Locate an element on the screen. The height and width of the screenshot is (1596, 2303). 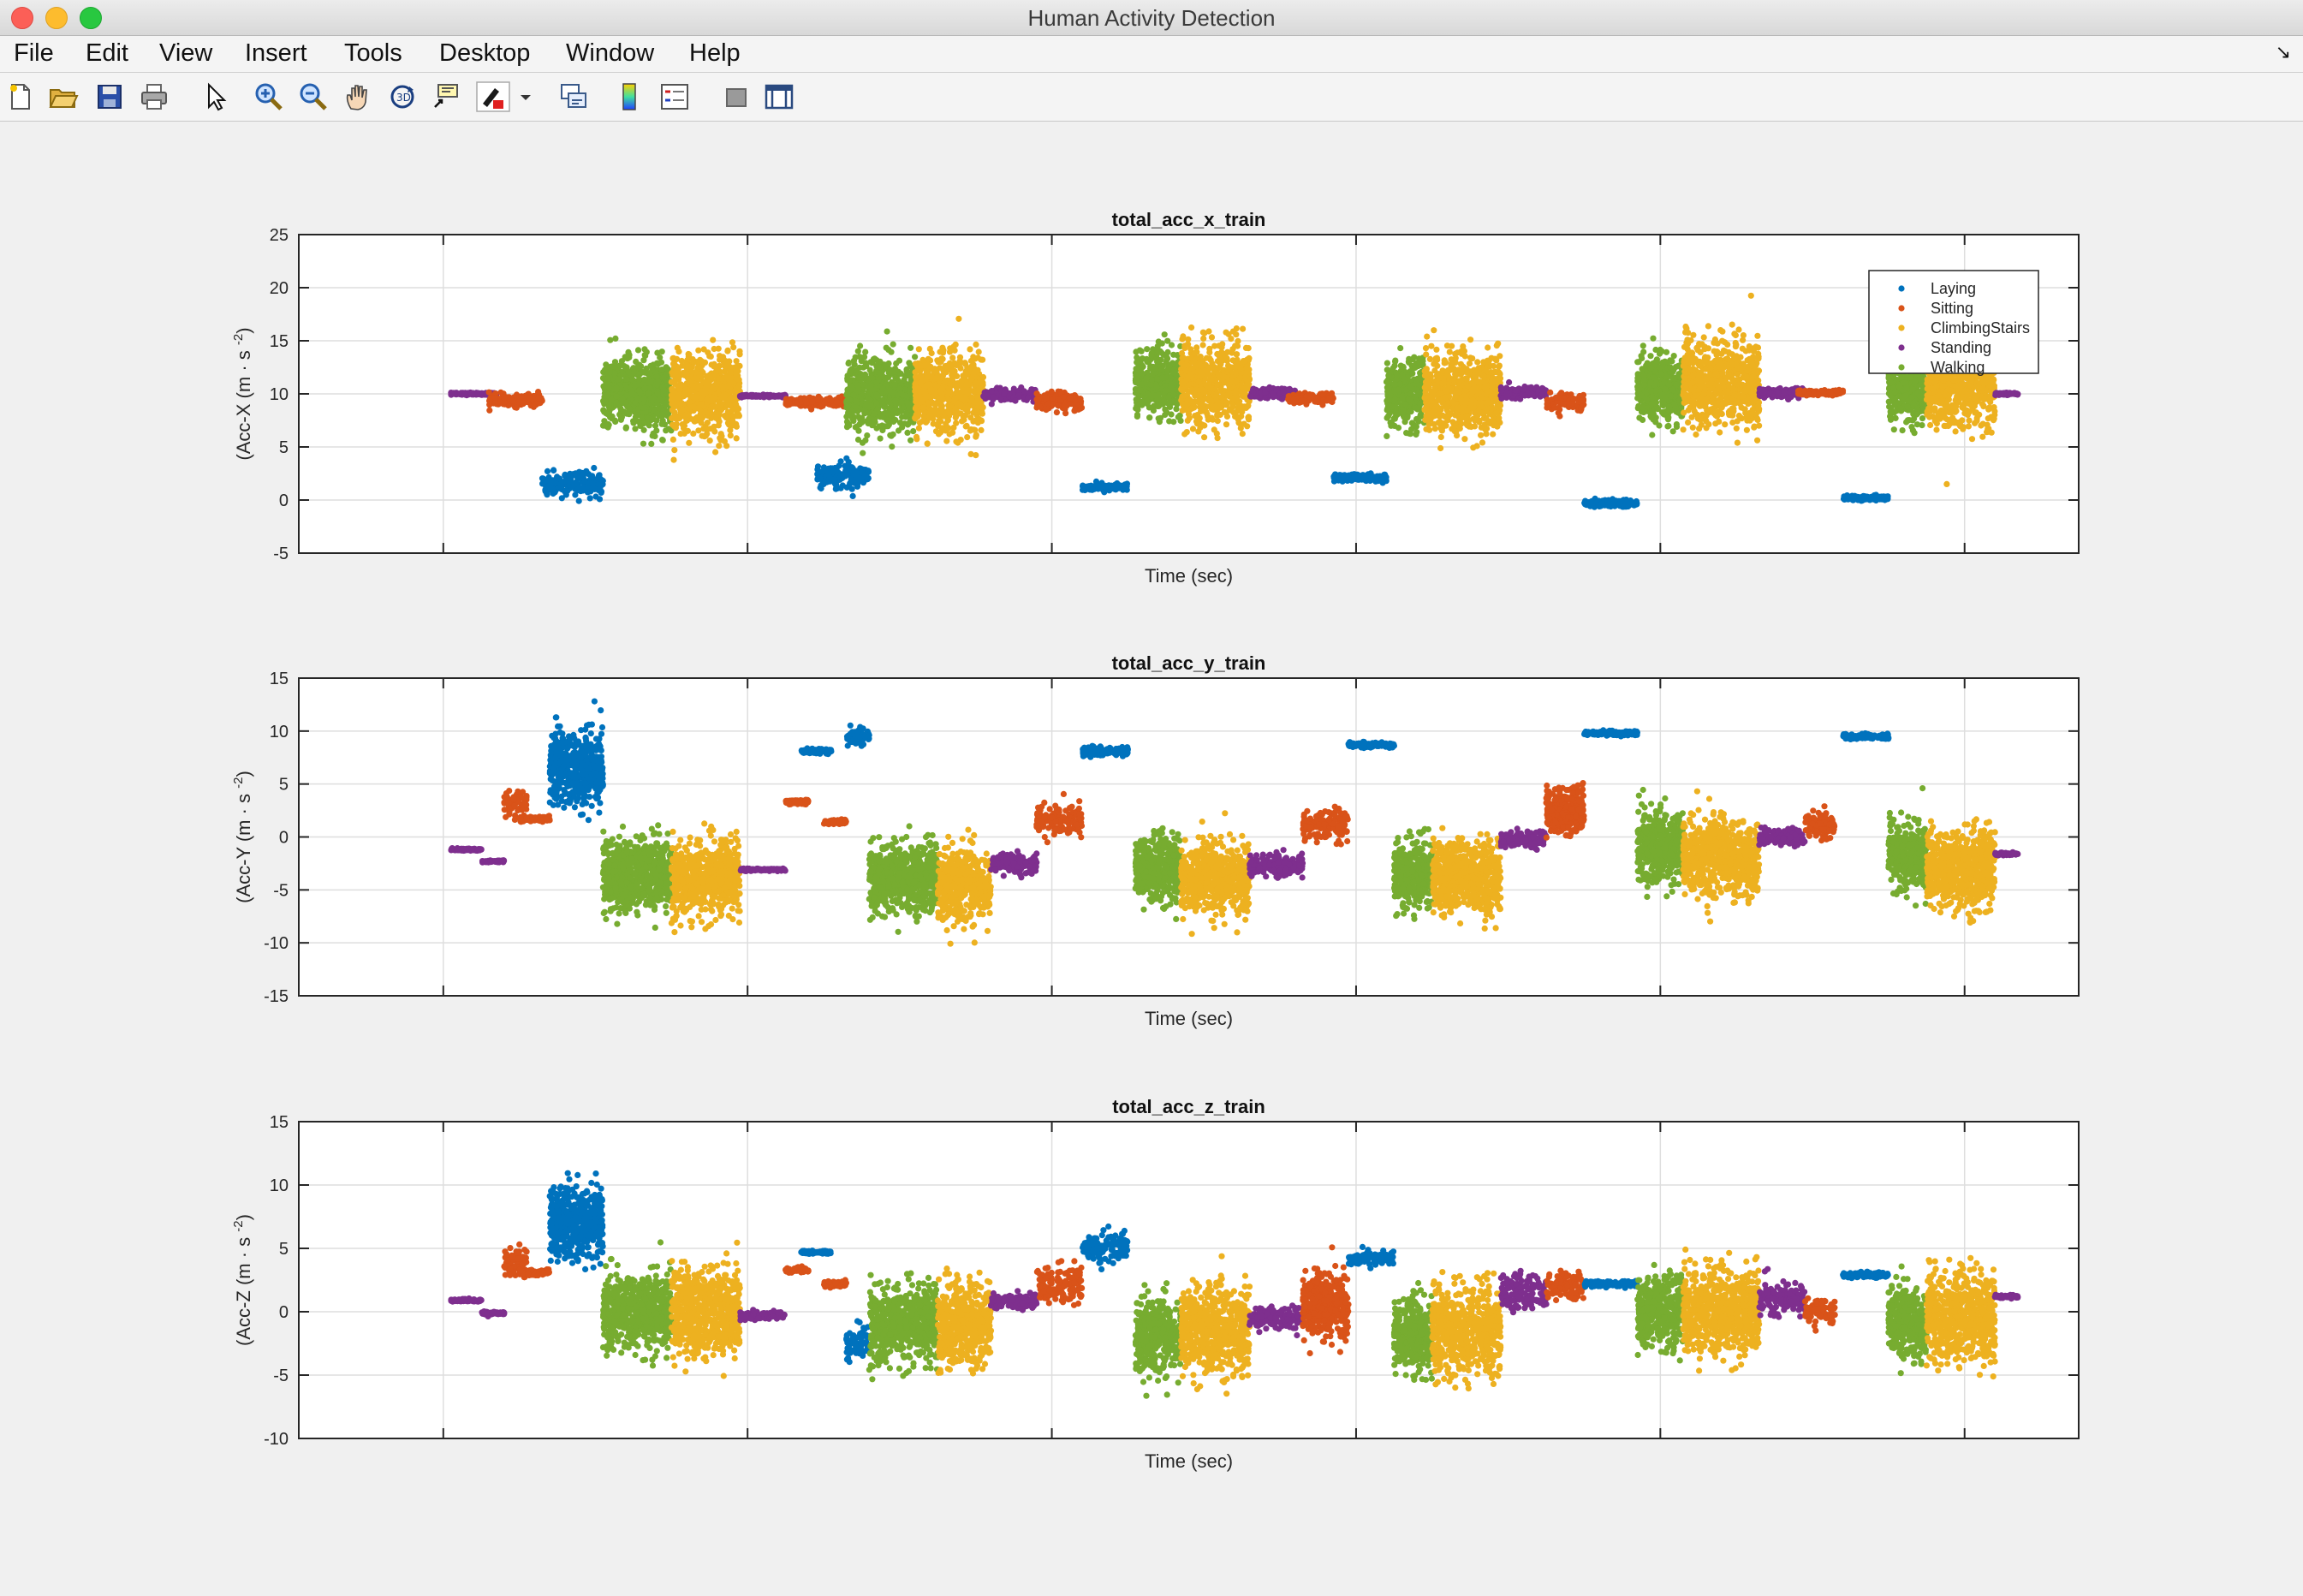
open-file-icon is located at coordinates (64, 96).